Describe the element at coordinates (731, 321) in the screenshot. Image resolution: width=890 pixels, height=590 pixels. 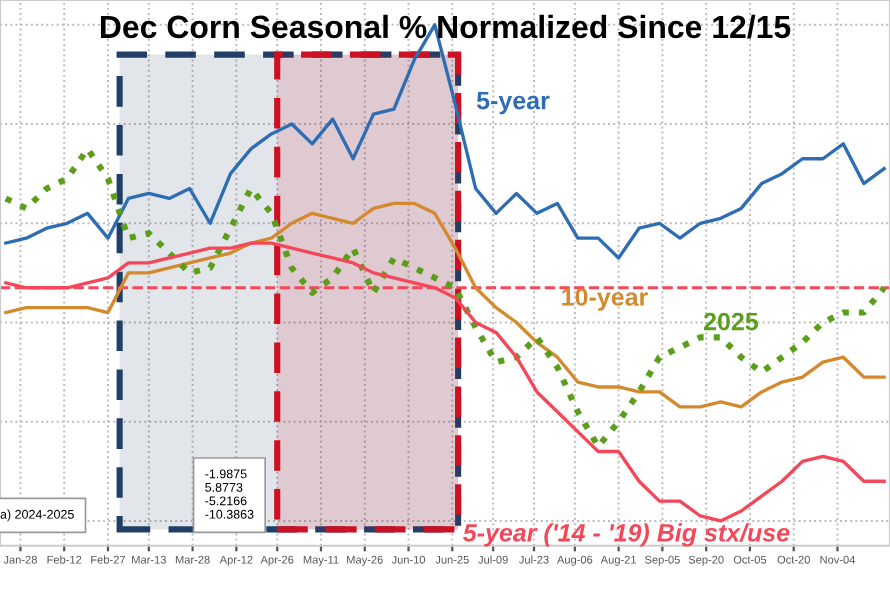
I see `series-label: 2025` at that location.